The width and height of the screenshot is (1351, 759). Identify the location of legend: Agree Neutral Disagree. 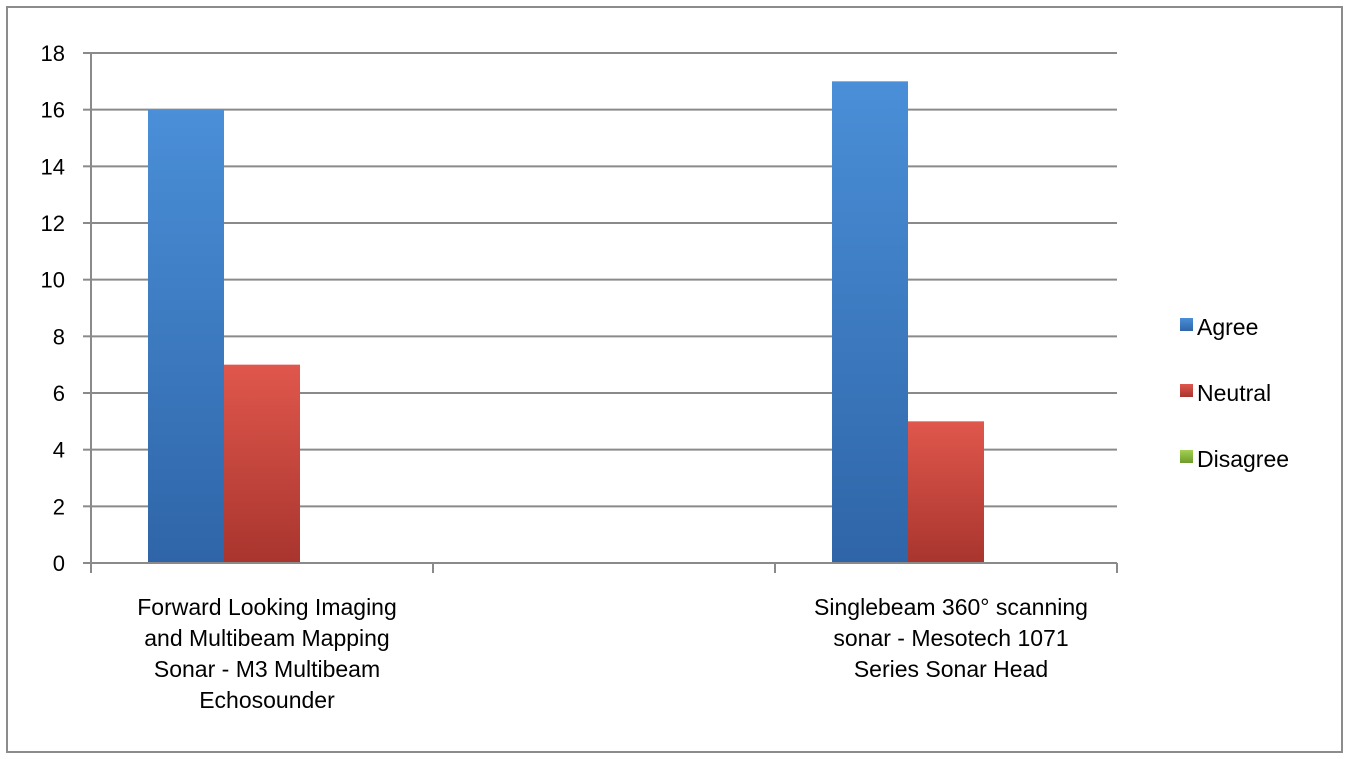
(1234, 393).